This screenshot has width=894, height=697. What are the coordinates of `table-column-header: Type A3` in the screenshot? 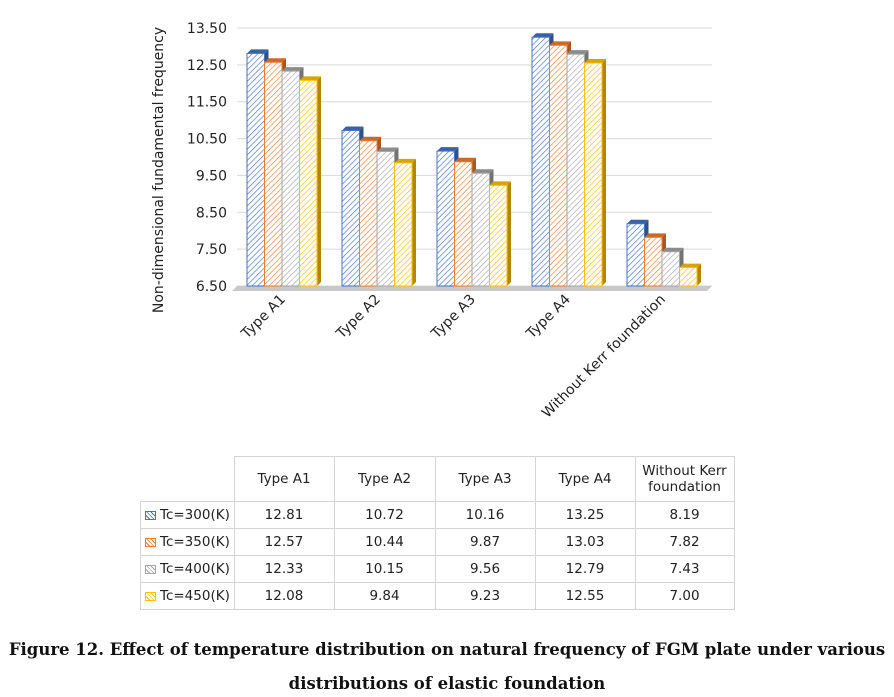 It's located at (485, 479).